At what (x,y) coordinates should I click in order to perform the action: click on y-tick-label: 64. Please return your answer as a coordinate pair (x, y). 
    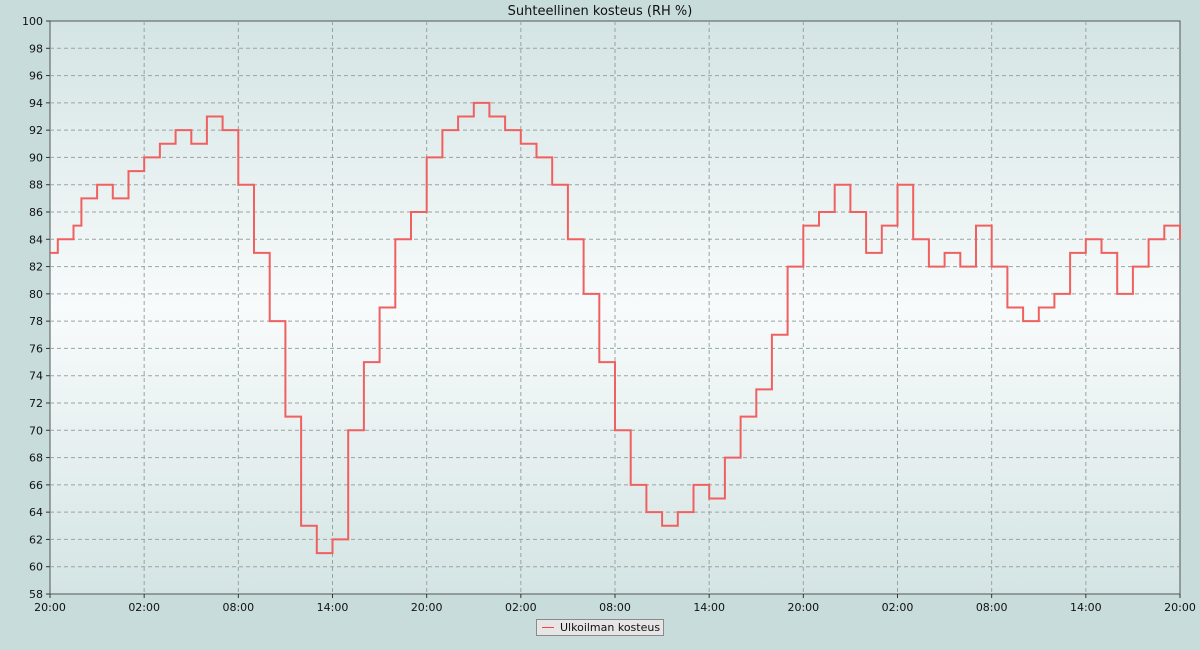
    Looking at the image, I should click on (36, 512).